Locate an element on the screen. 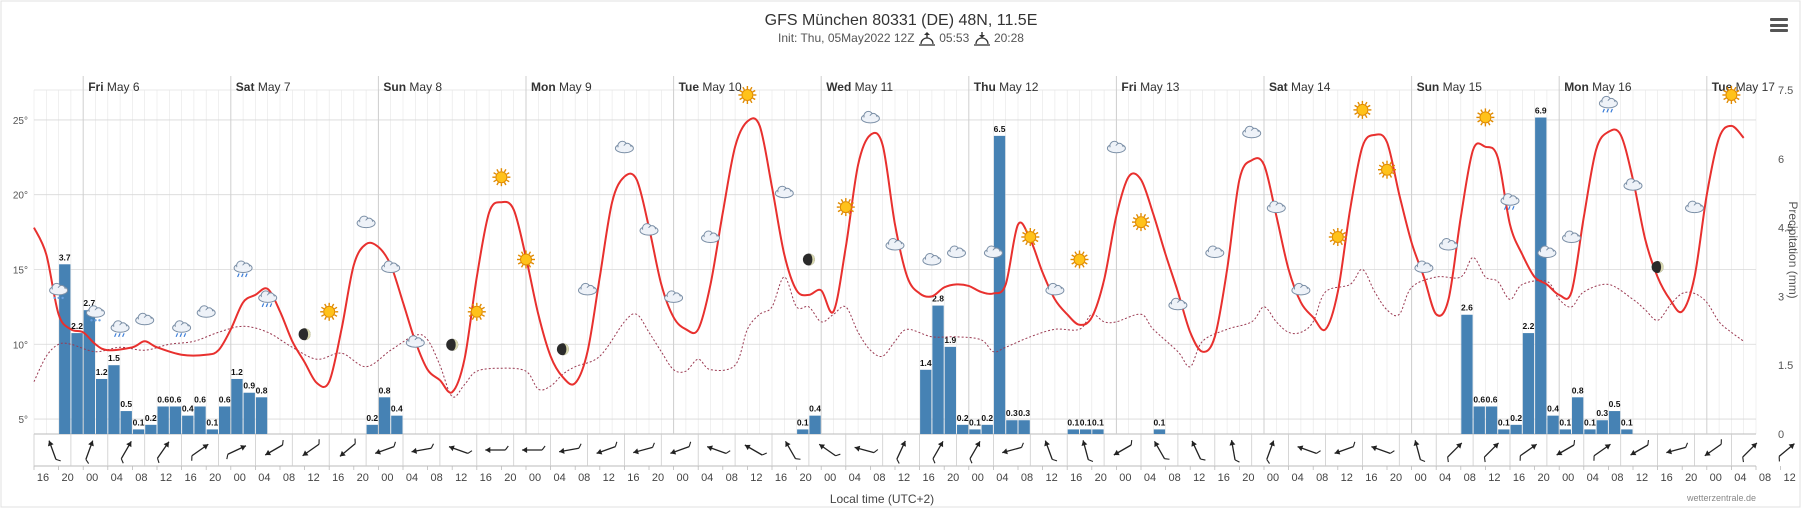  day-label-weekday: Mon is located at coordinates (1576, 87).